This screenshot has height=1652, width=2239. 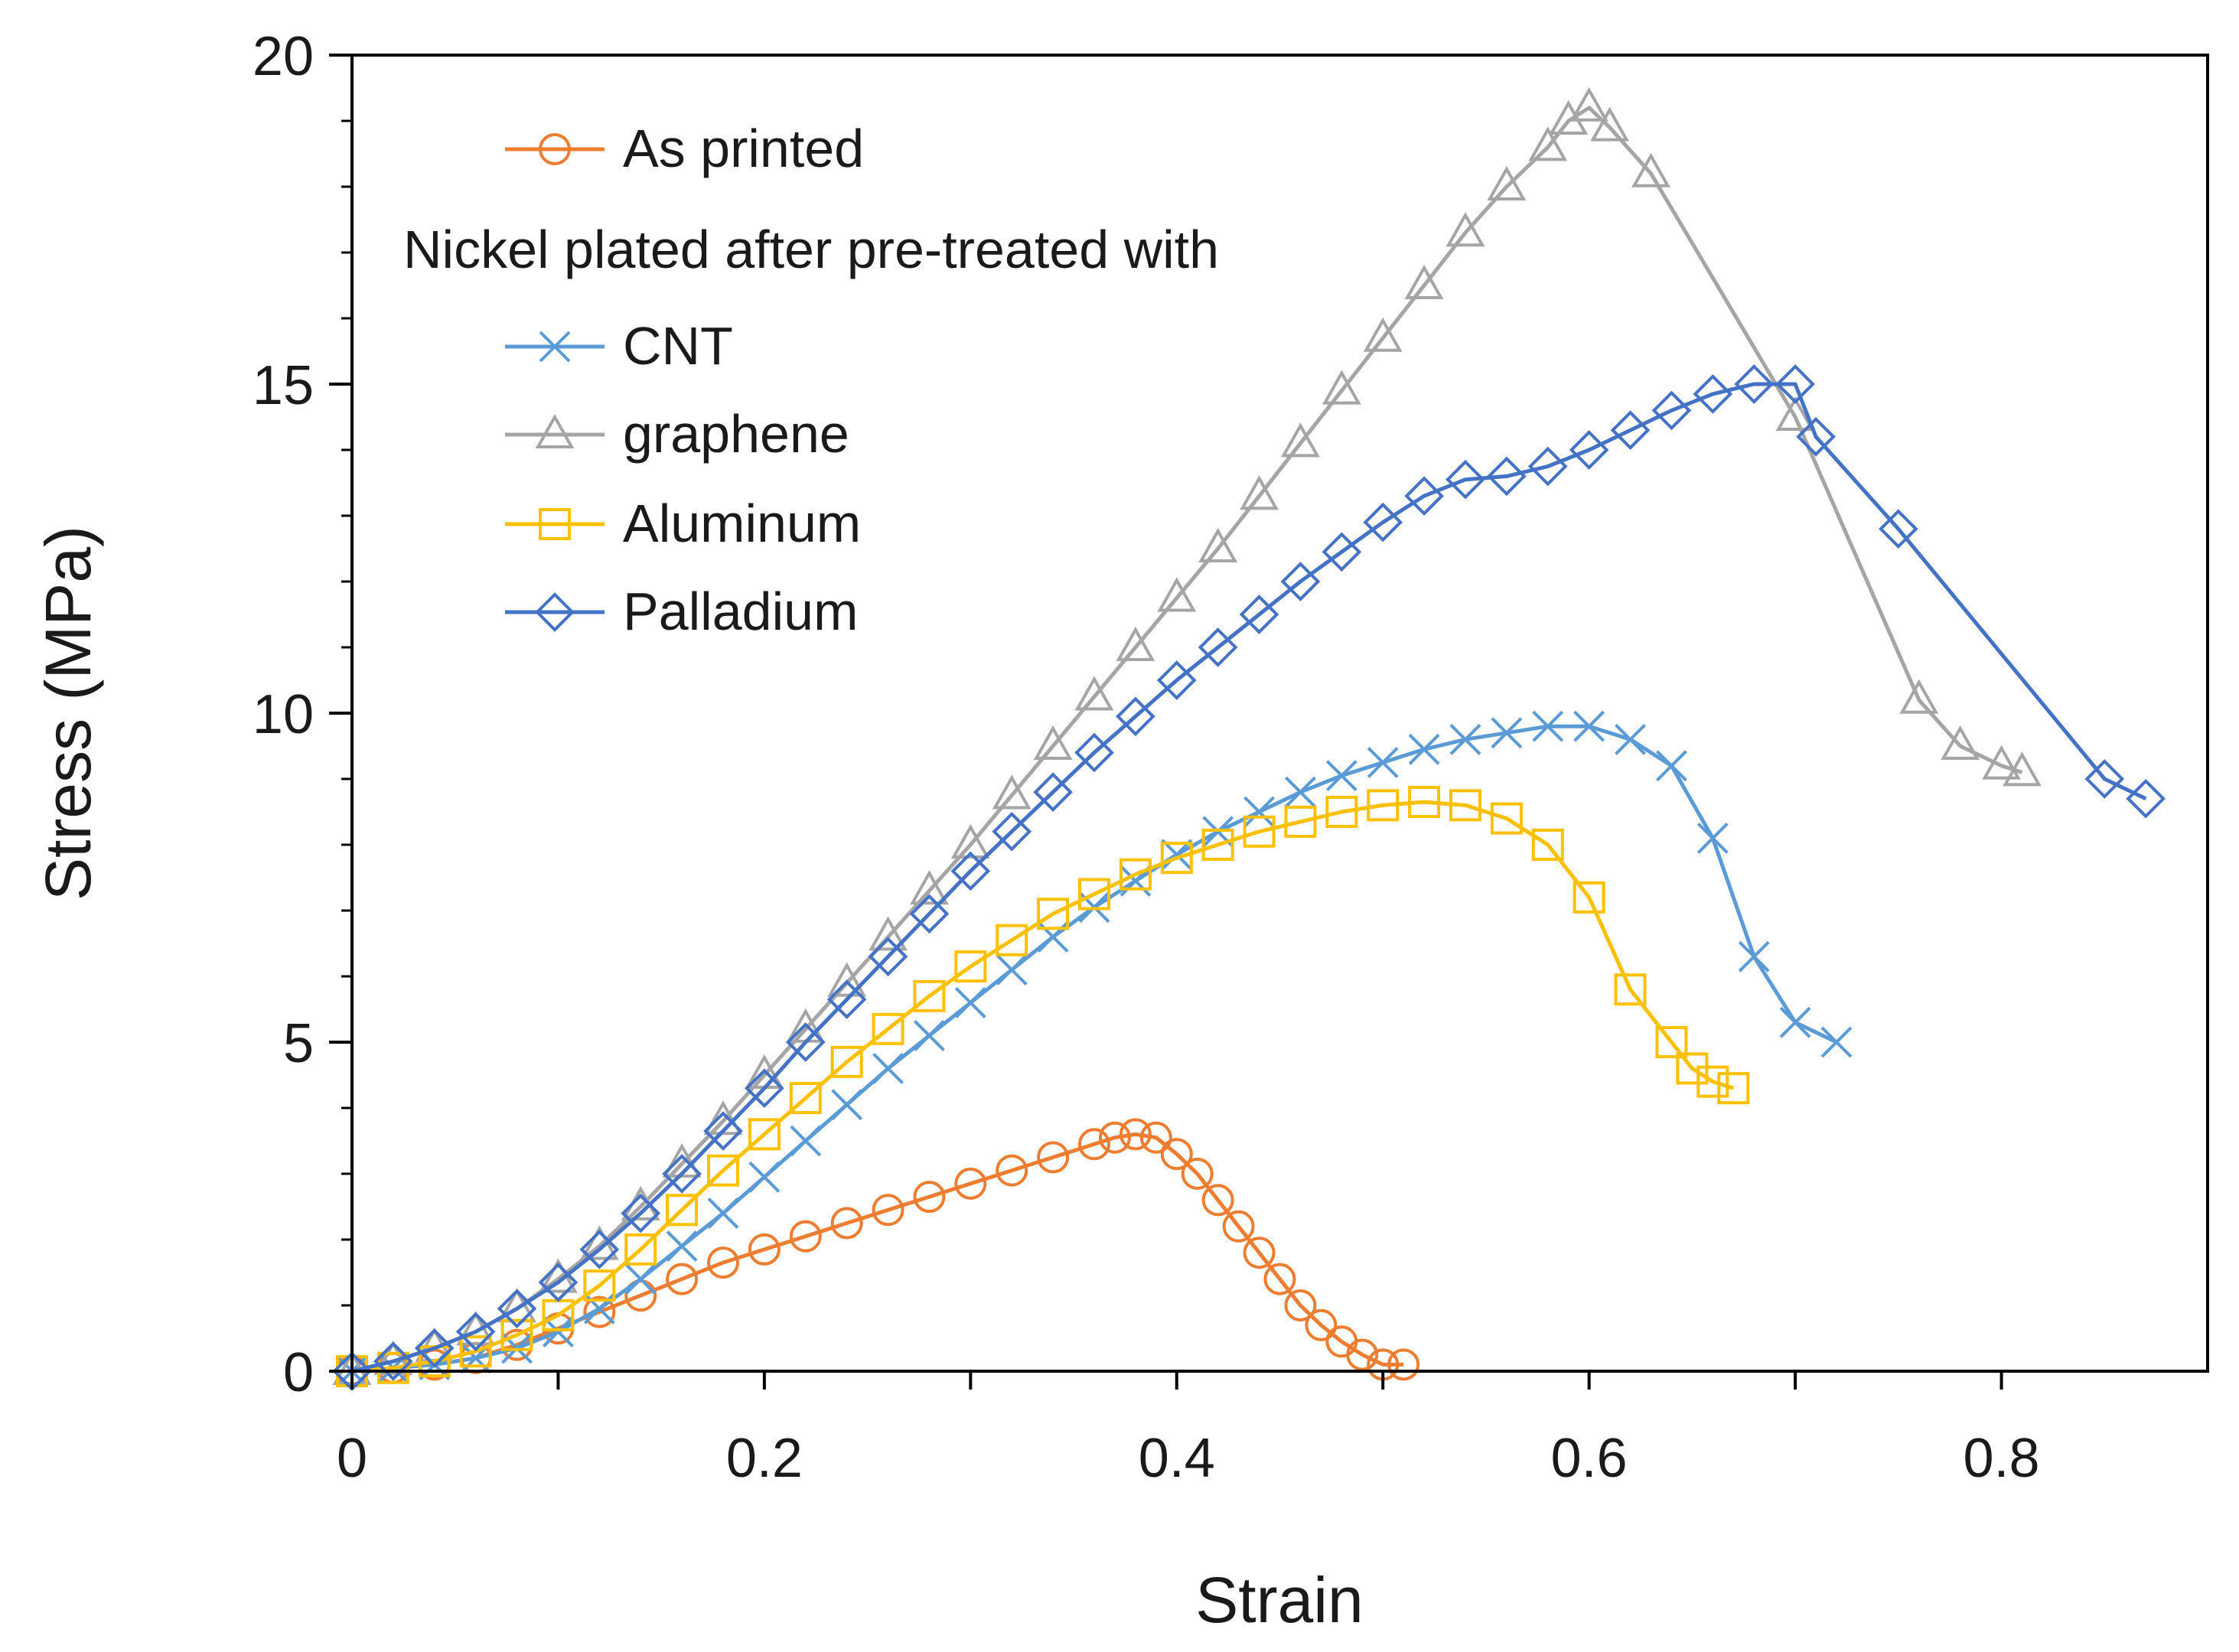 What do you see at coordinates (1279, 1600) in the screenshot?
I see `x-axis-title: Strain` at bounding box center [1279, 1600].